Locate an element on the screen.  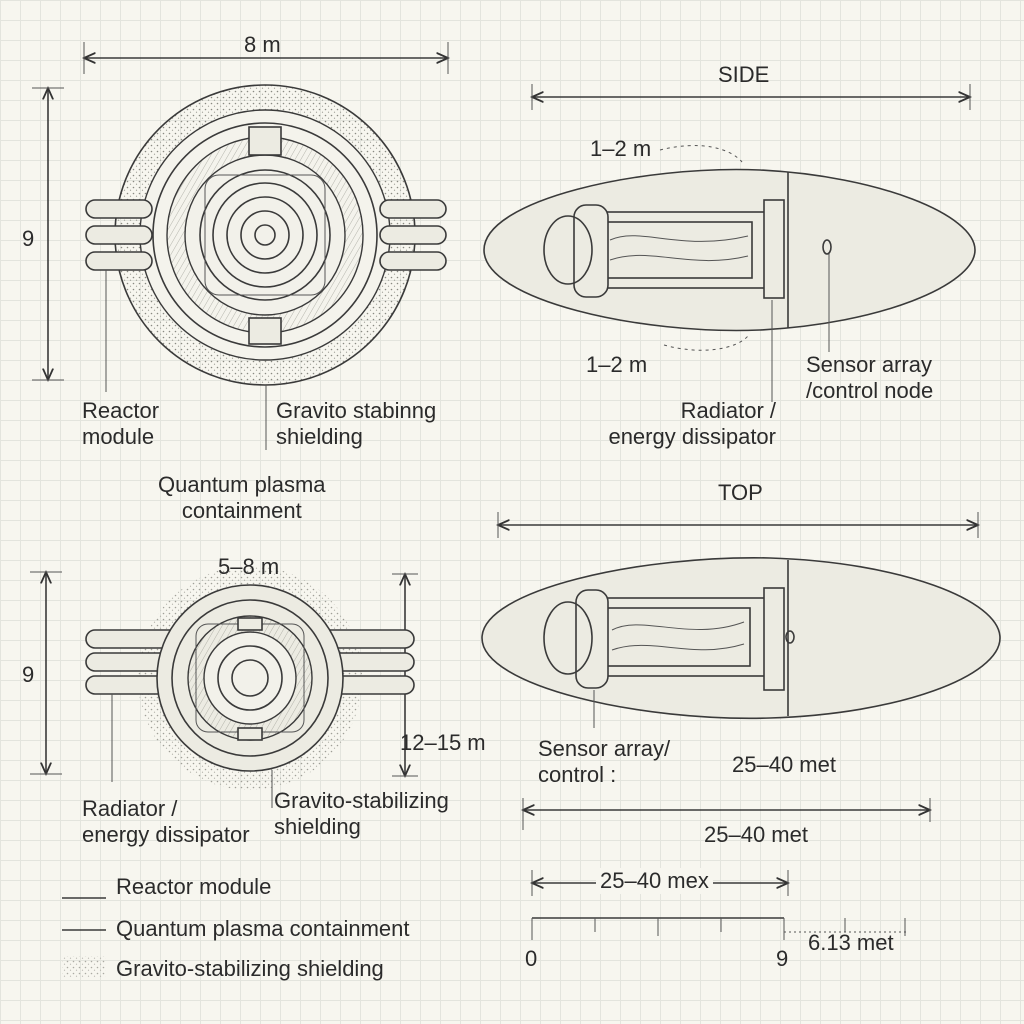
left-coils is located at coordinates (119, 235).